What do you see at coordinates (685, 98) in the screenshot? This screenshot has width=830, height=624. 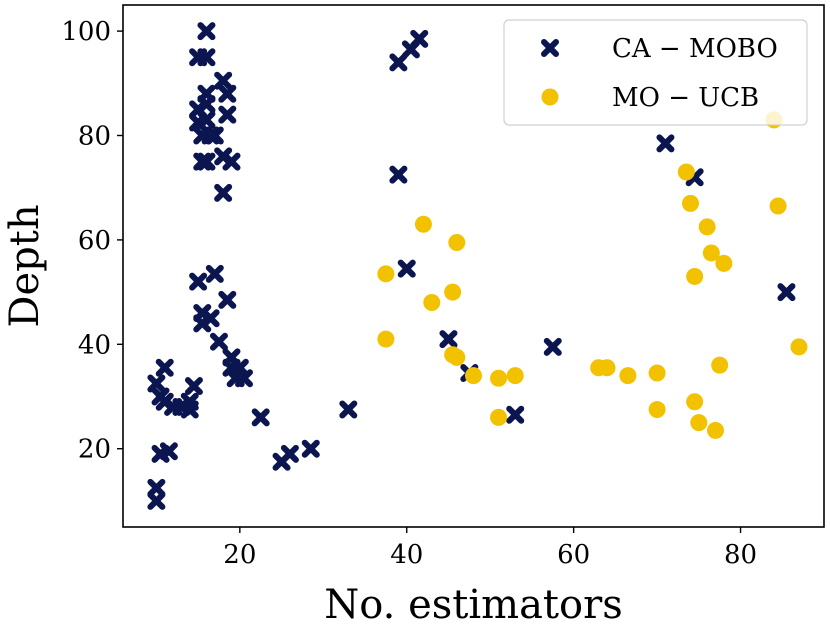 I see `legend-label-mo-ucb: MO − UCB` at bounding box center [685, 98].